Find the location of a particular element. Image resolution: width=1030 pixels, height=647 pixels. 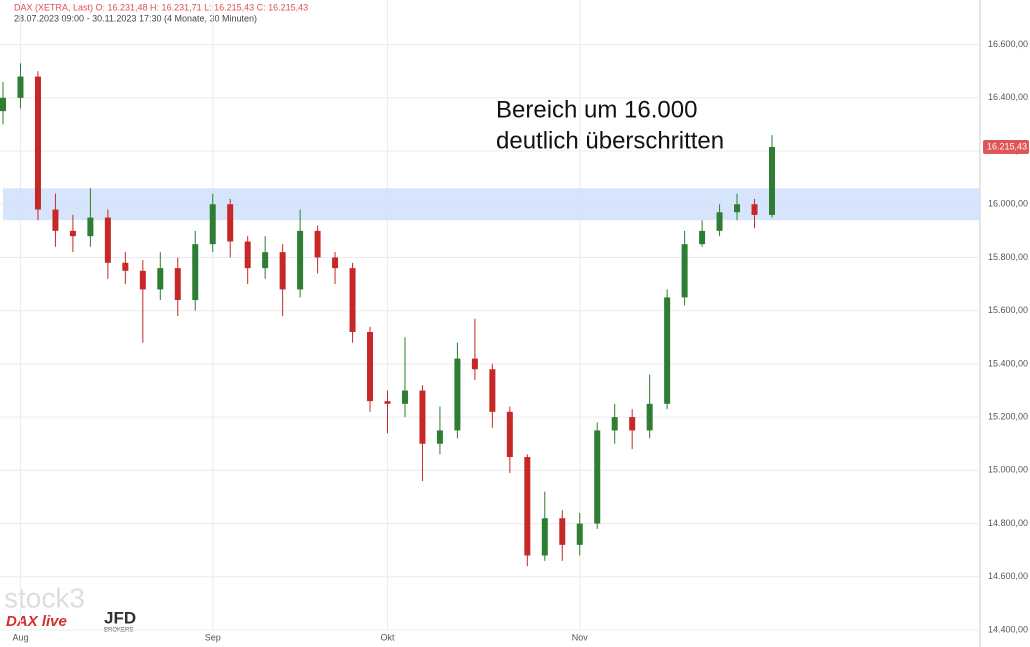

y-tick-label: 15.600,00 is located at coordinates (1008, 310).